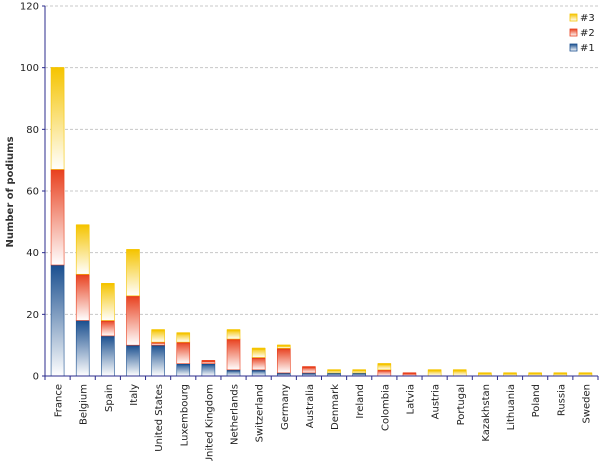 The width and height of the screenshot is (602, 465). What do you see at coordinates (235, 414) in the screenshot?
I see `x-category-label: Netherlands` at bounding box center [235, 414].